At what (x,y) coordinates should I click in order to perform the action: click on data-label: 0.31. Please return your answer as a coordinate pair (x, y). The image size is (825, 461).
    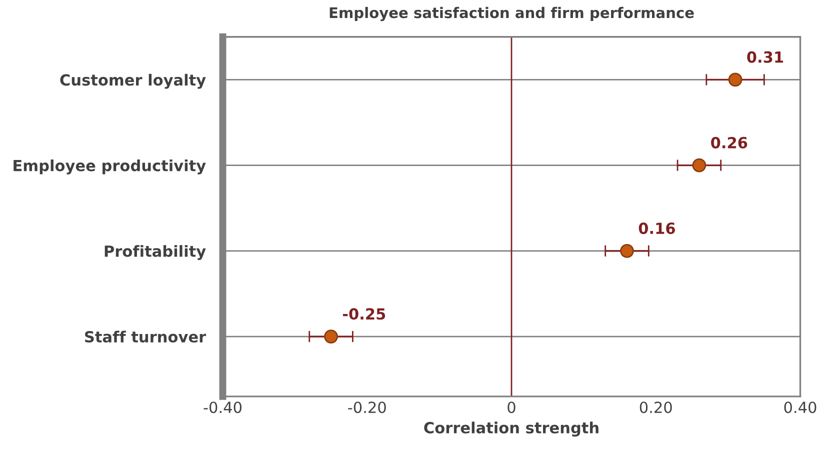
    Looking at the image, I should click on (765, 57).